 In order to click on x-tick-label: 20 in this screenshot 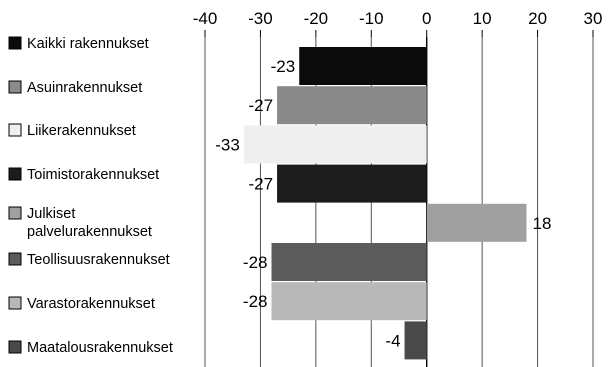, I will do `click(537, 18)`.